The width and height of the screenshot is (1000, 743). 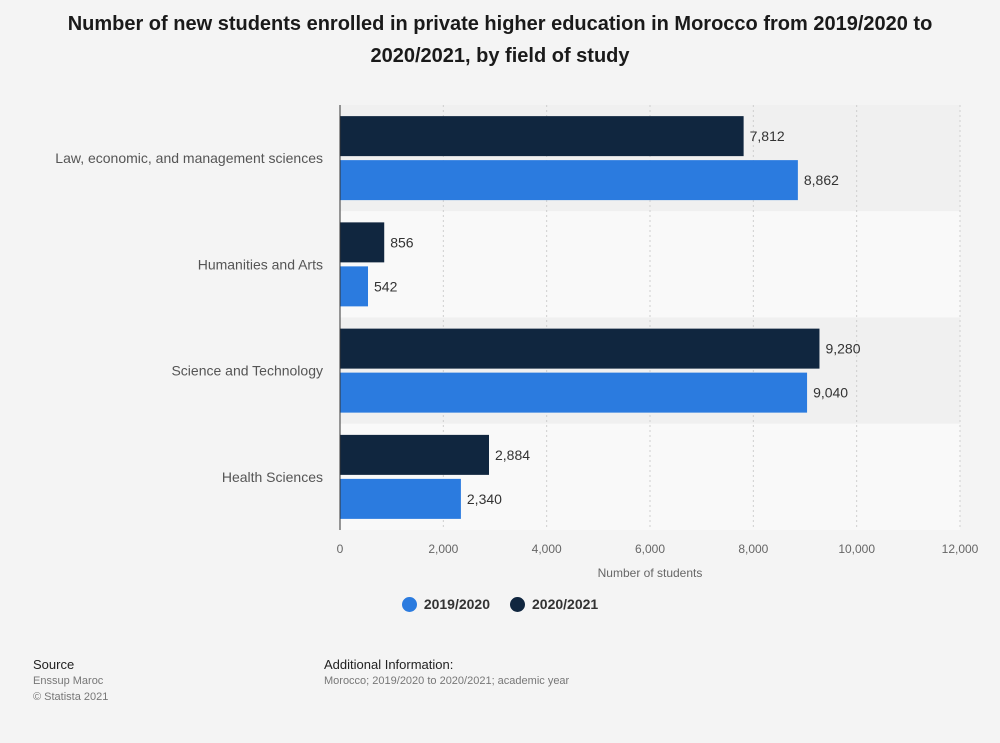 I want to click on legend-label-2019-2020: 2019/2020, so click(x=456, y=604).